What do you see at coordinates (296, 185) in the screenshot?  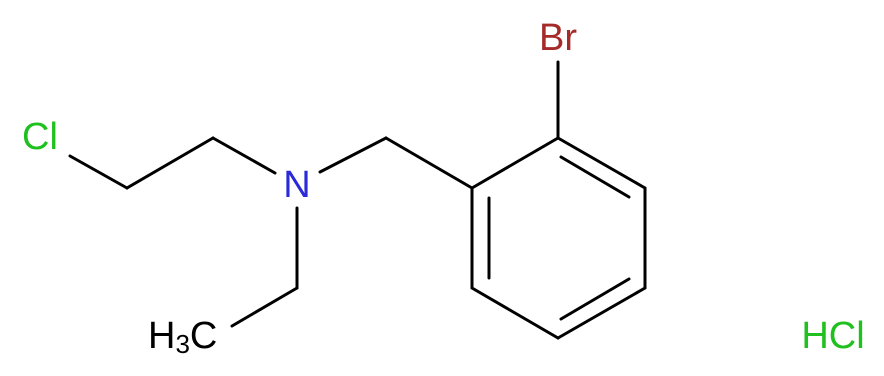 I see `atom-label: N` at bounding box center [296, 185].